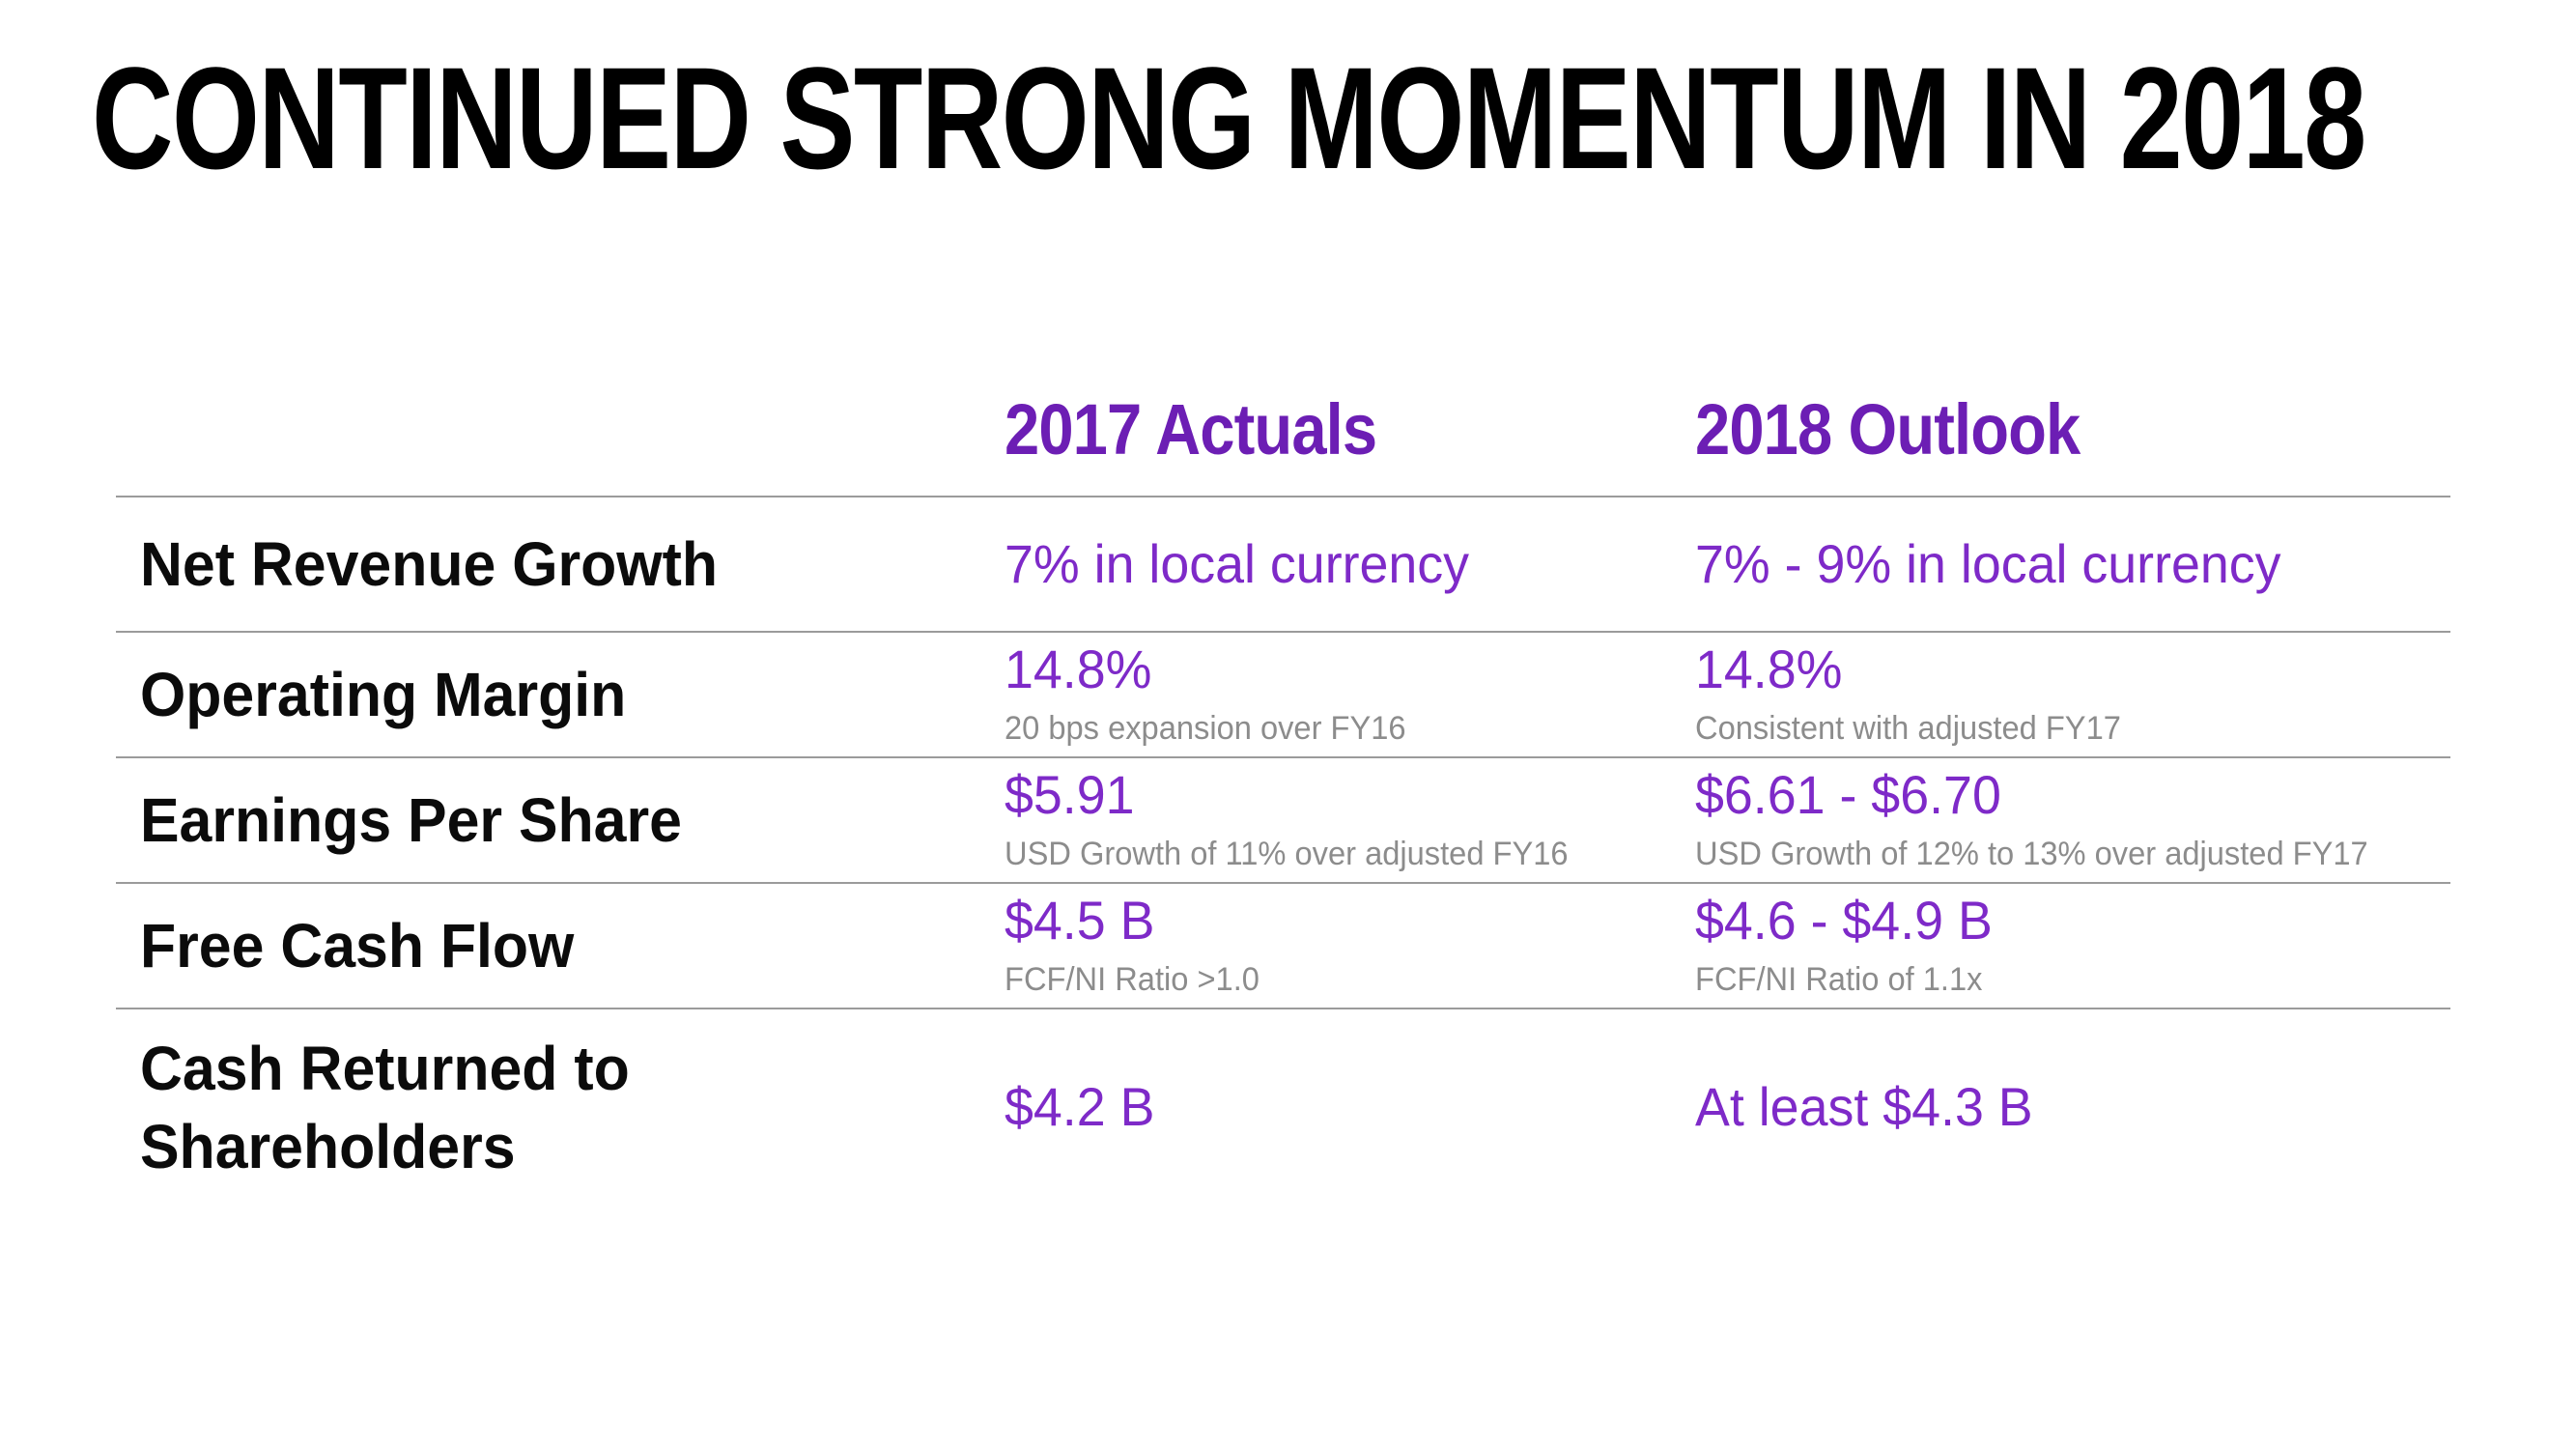  Describe the element at coordinates (1237, 563) in the screenshot. I see `actual-value: 7% in local currency` at that location.